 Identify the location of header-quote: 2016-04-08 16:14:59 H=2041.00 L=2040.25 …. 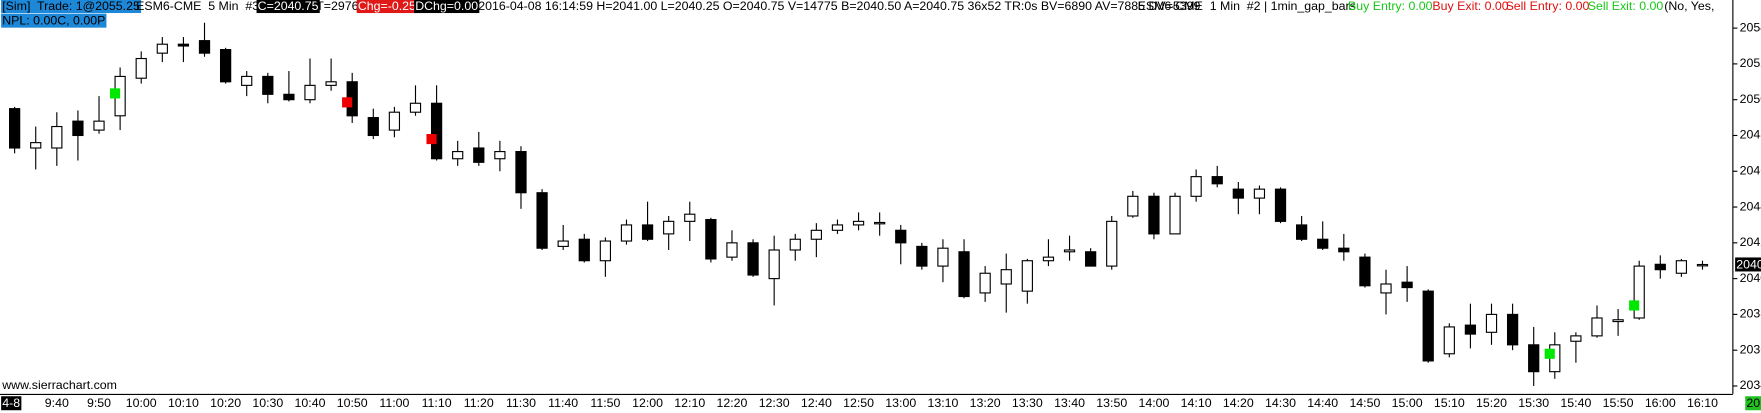
(839, 6).